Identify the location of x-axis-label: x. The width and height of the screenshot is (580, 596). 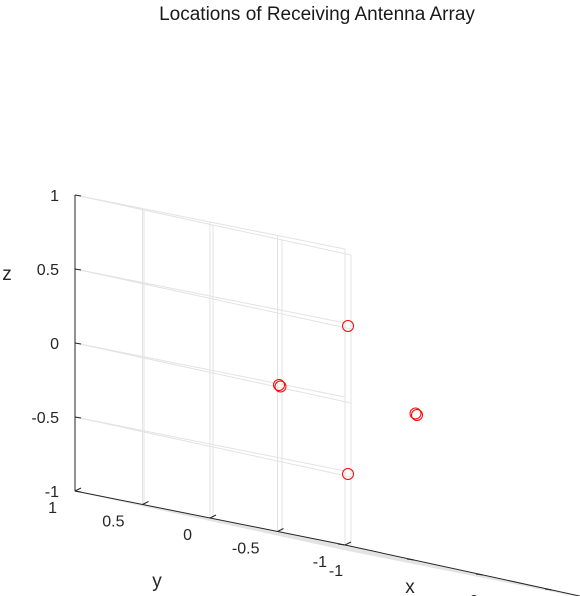
(410, 586).